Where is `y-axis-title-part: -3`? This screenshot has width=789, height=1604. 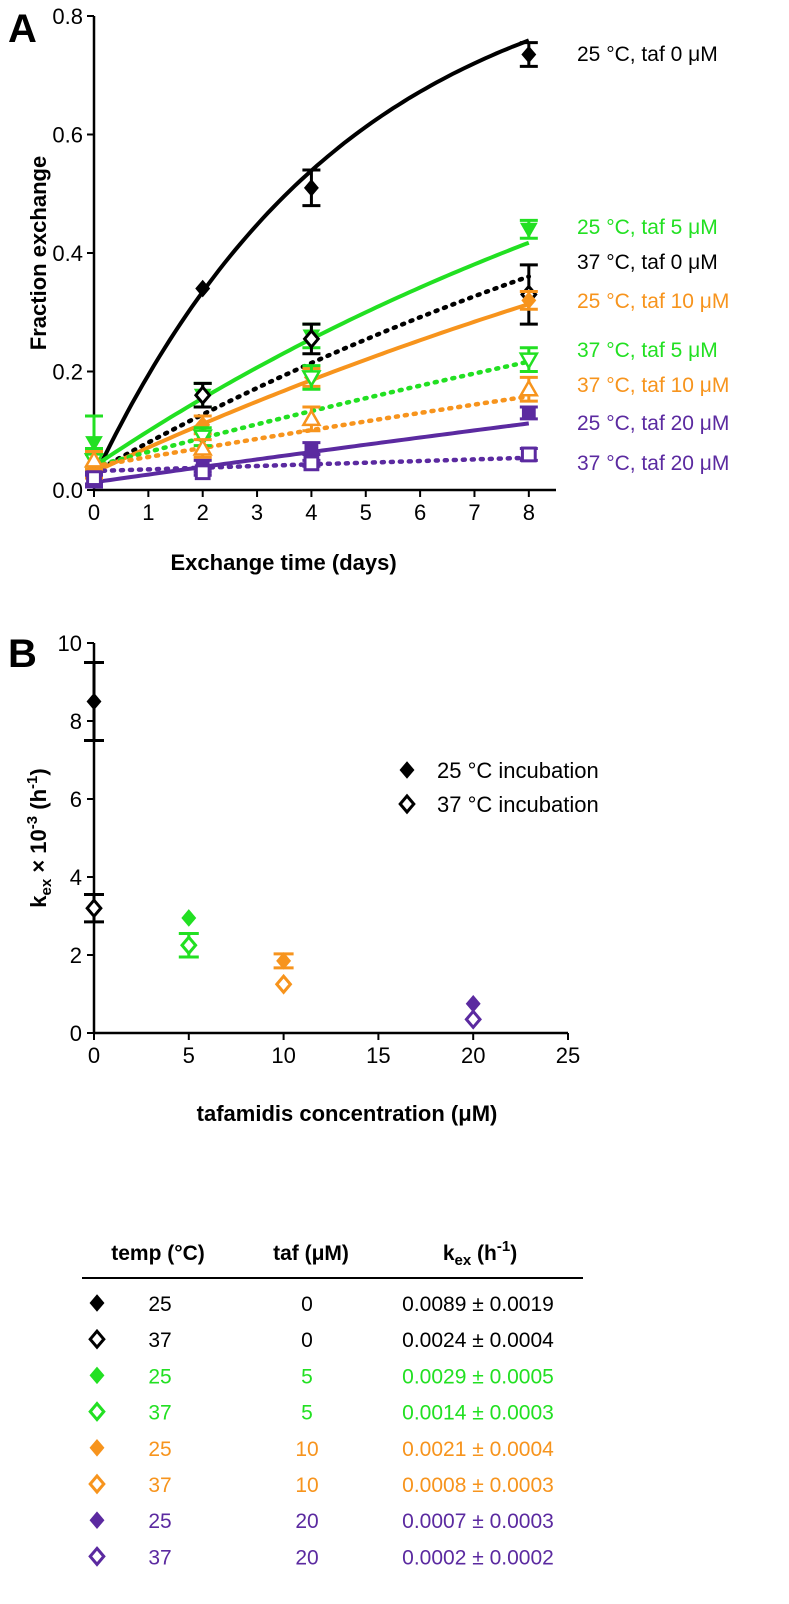 y-axis-title-part: -3 is located at coordinates (32, 822).